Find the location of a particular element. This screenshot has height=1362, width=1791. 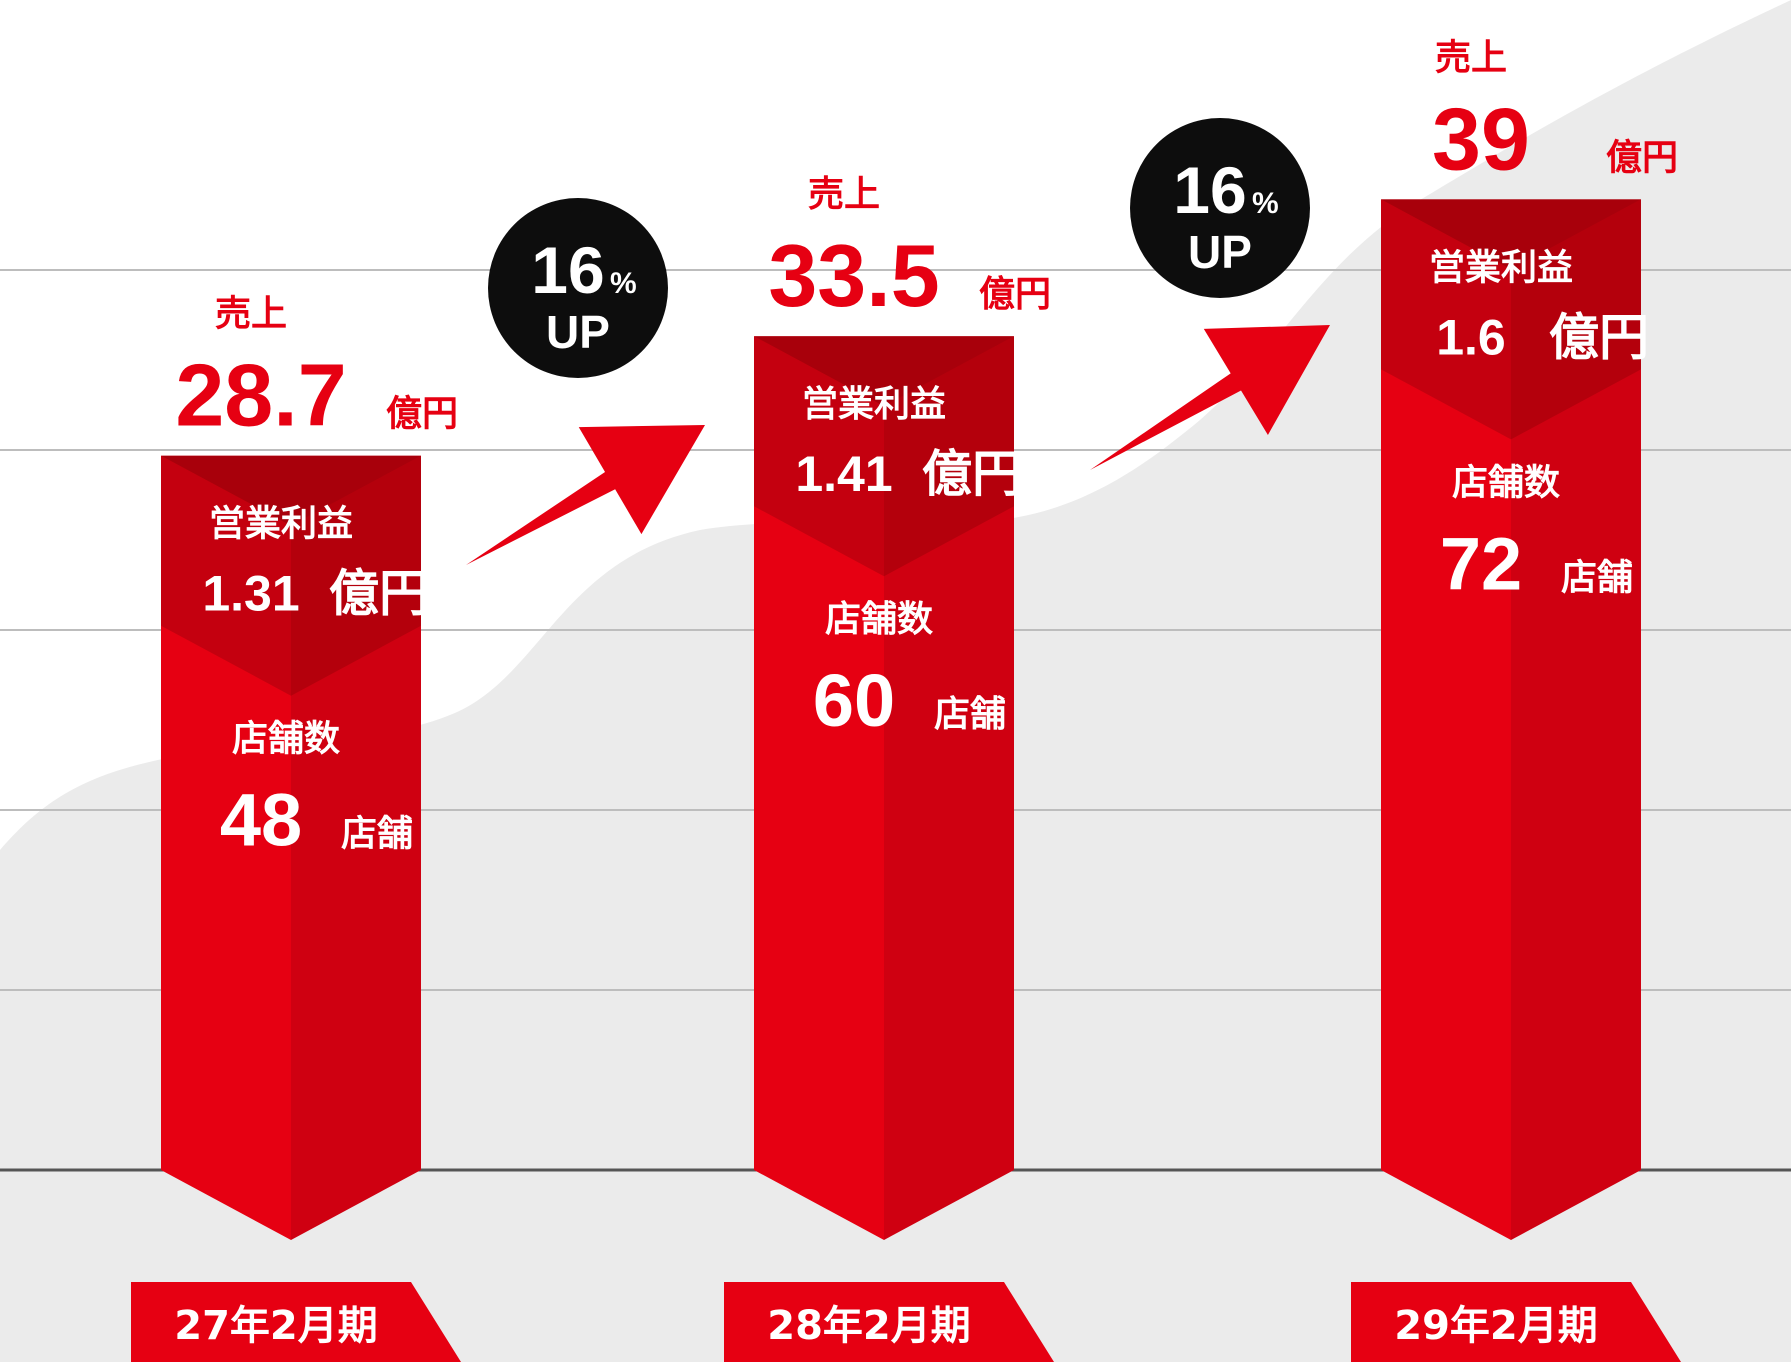

profit-value: 1.6 is located at coordinates (1471, 337).